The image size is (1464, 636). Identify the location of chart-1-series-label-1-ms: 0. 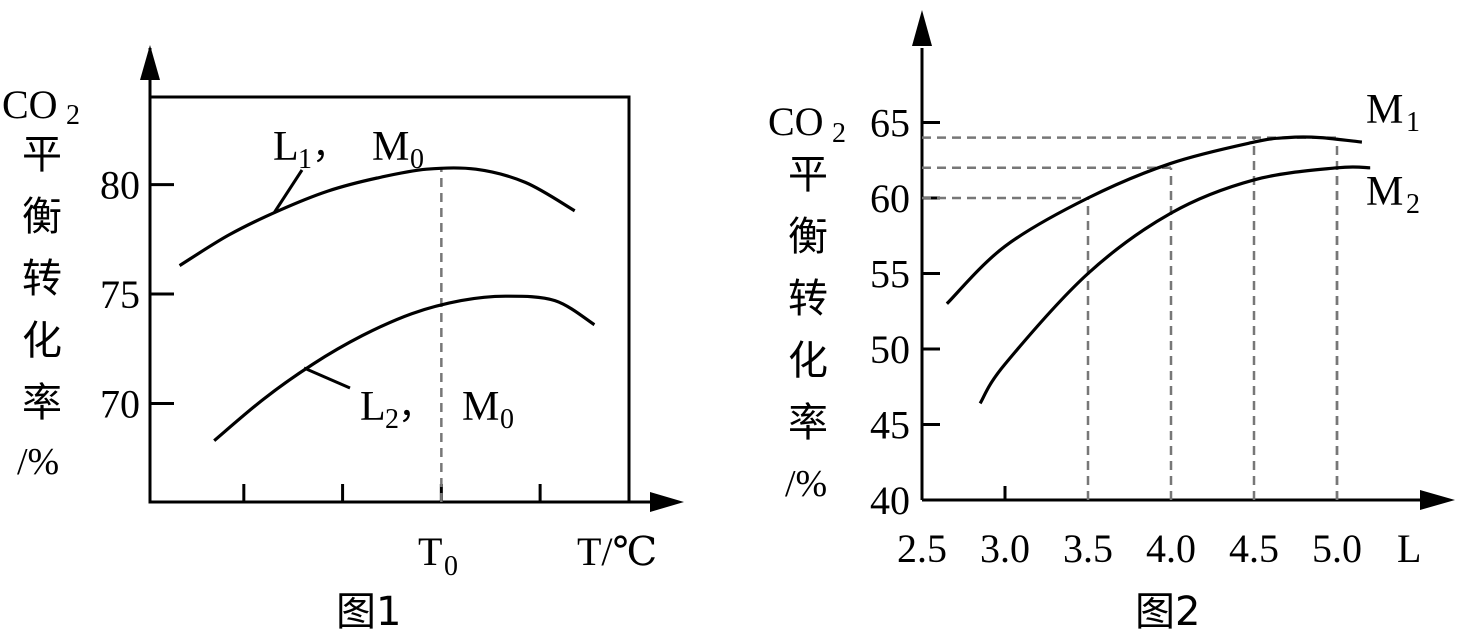
(417, 159).